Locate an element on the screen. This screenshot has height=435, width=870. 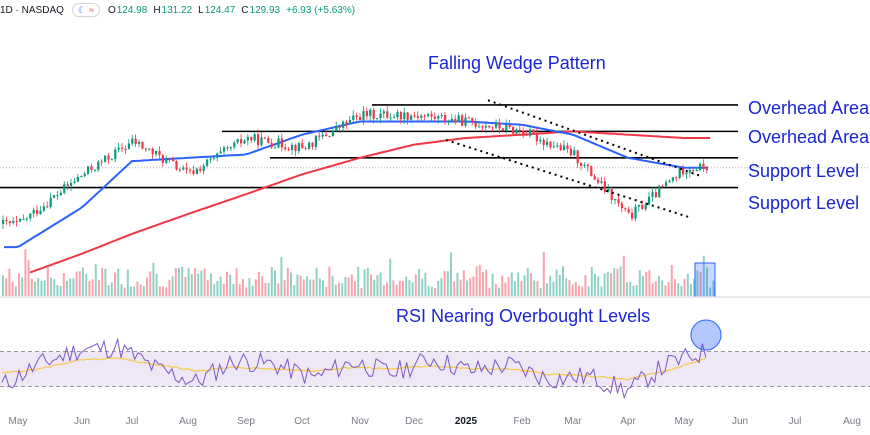
symbol-label: 1D · NASDAQ is located at coordinates (32, 10).